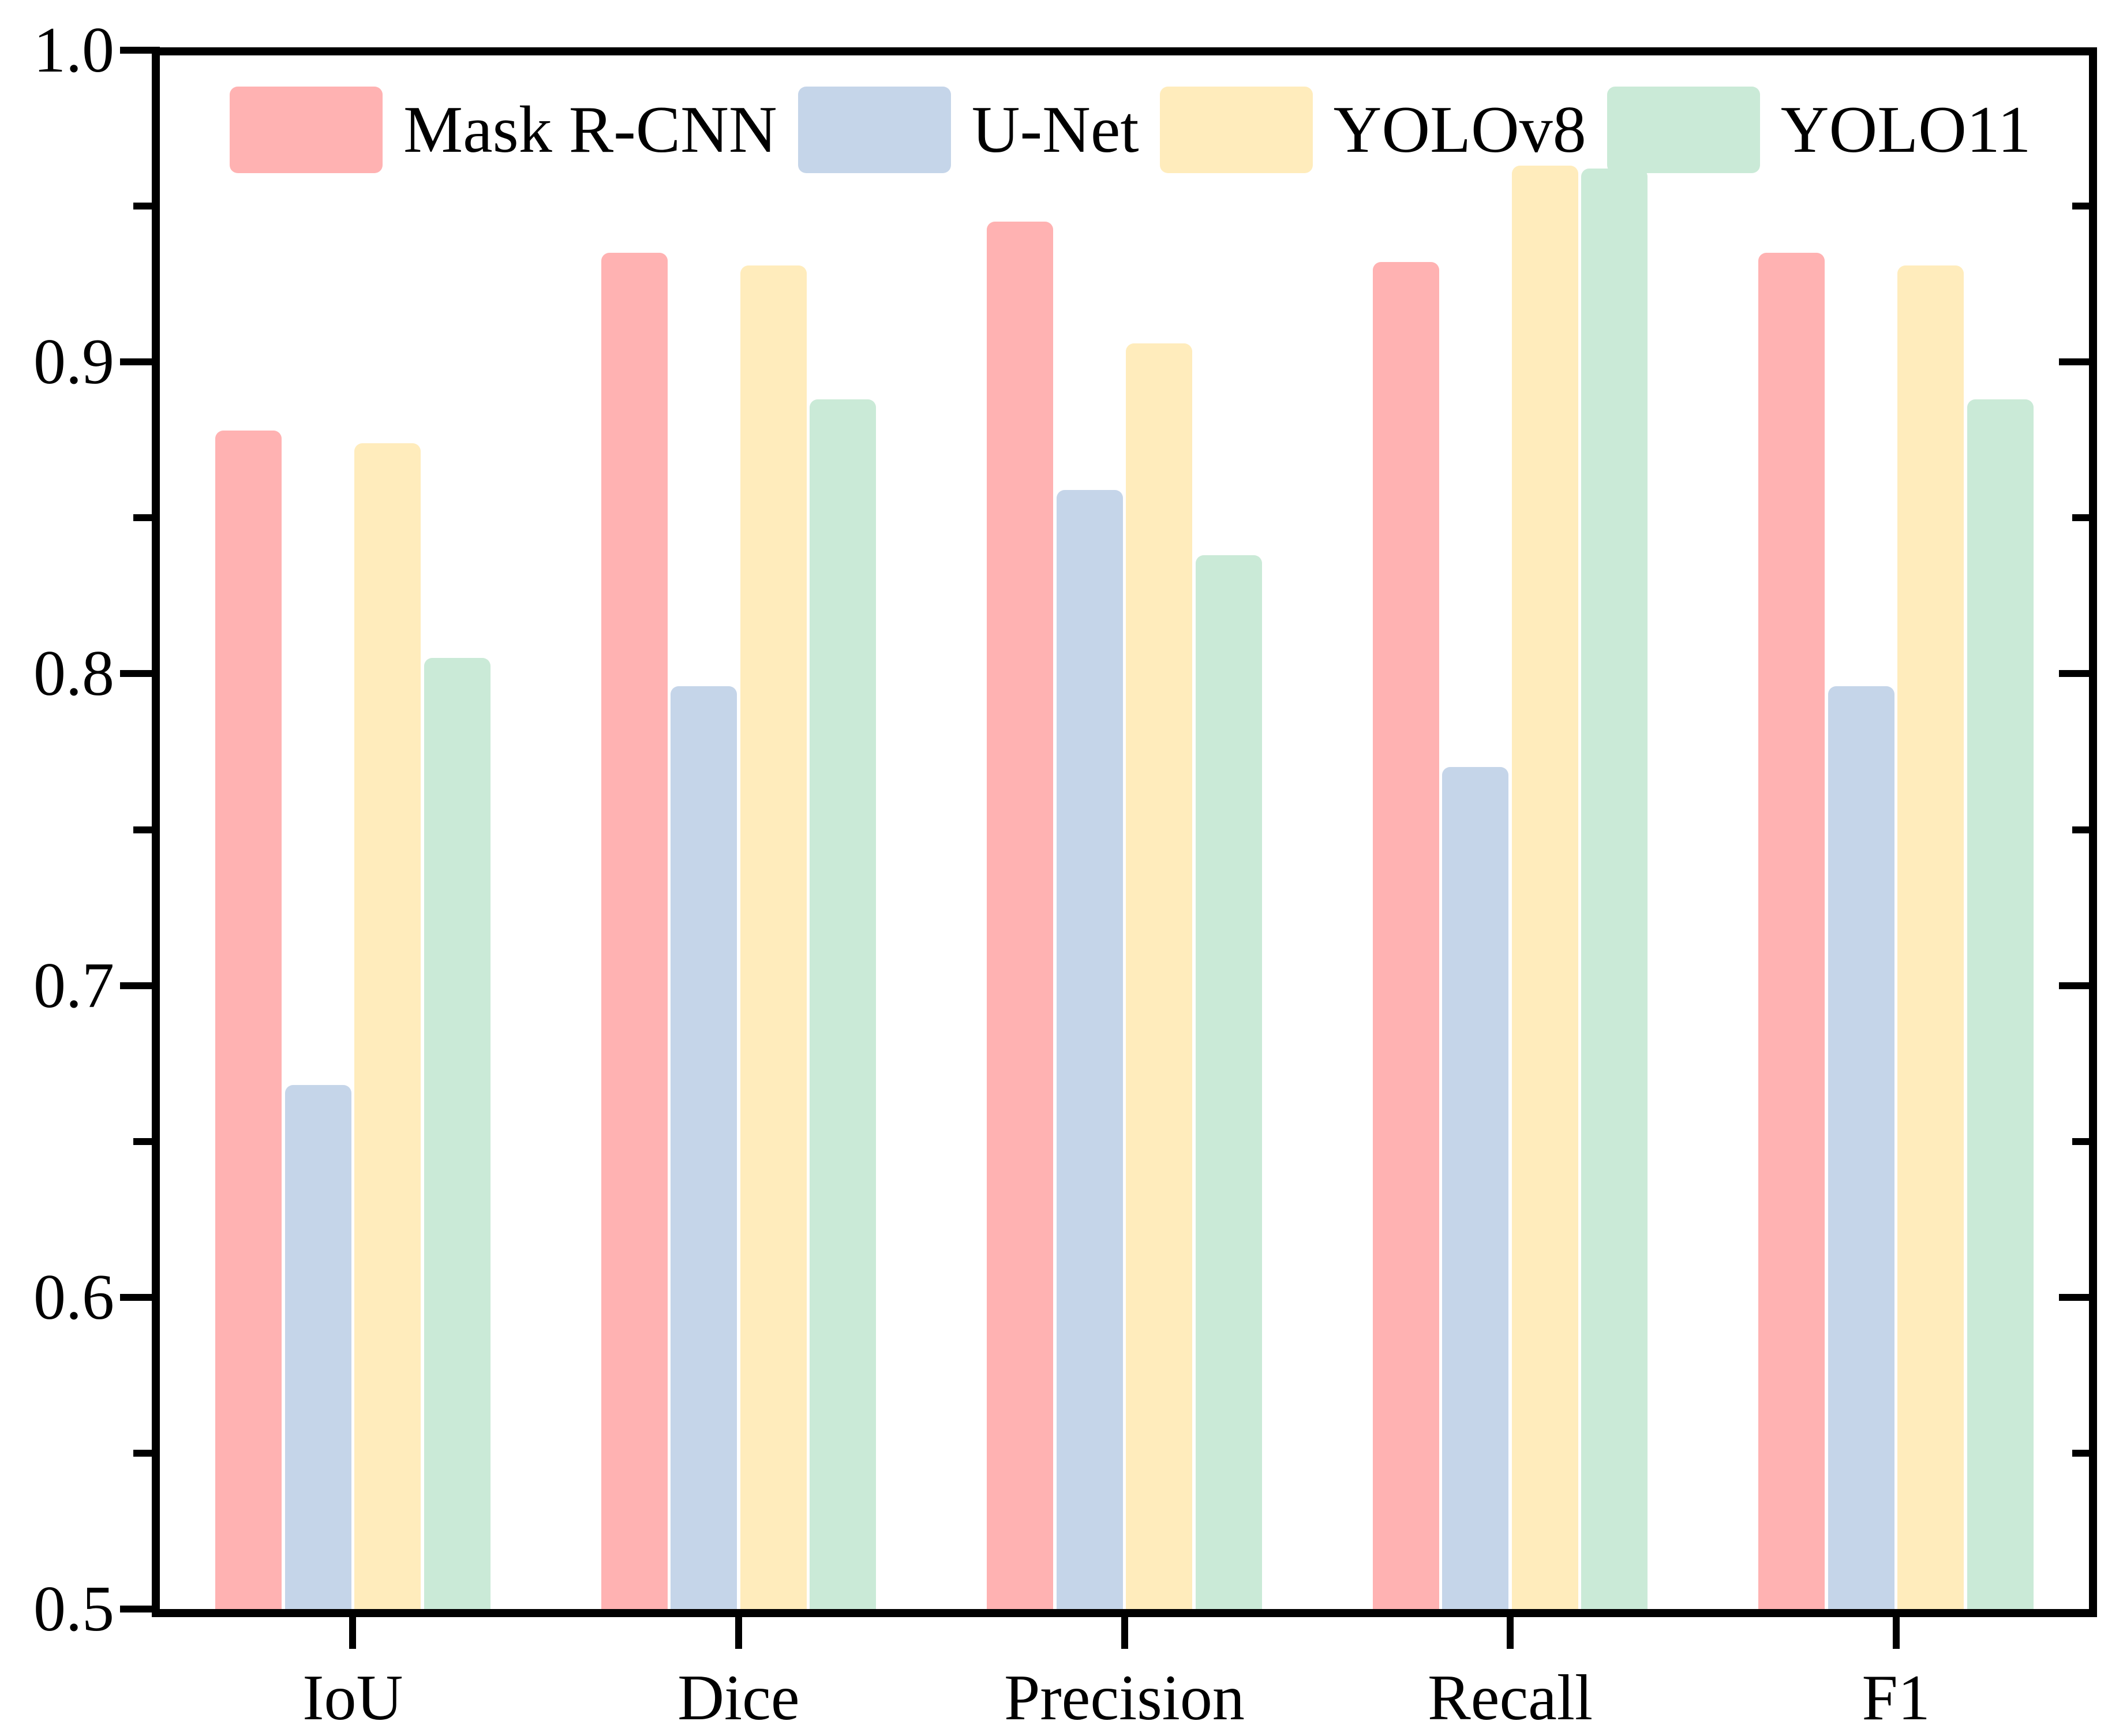 This screenshot has height=1736, width=2123. Describe the element at coordinates (1459, 130) in the screenshot. I see `legend-label: YOLOv8` at that location.